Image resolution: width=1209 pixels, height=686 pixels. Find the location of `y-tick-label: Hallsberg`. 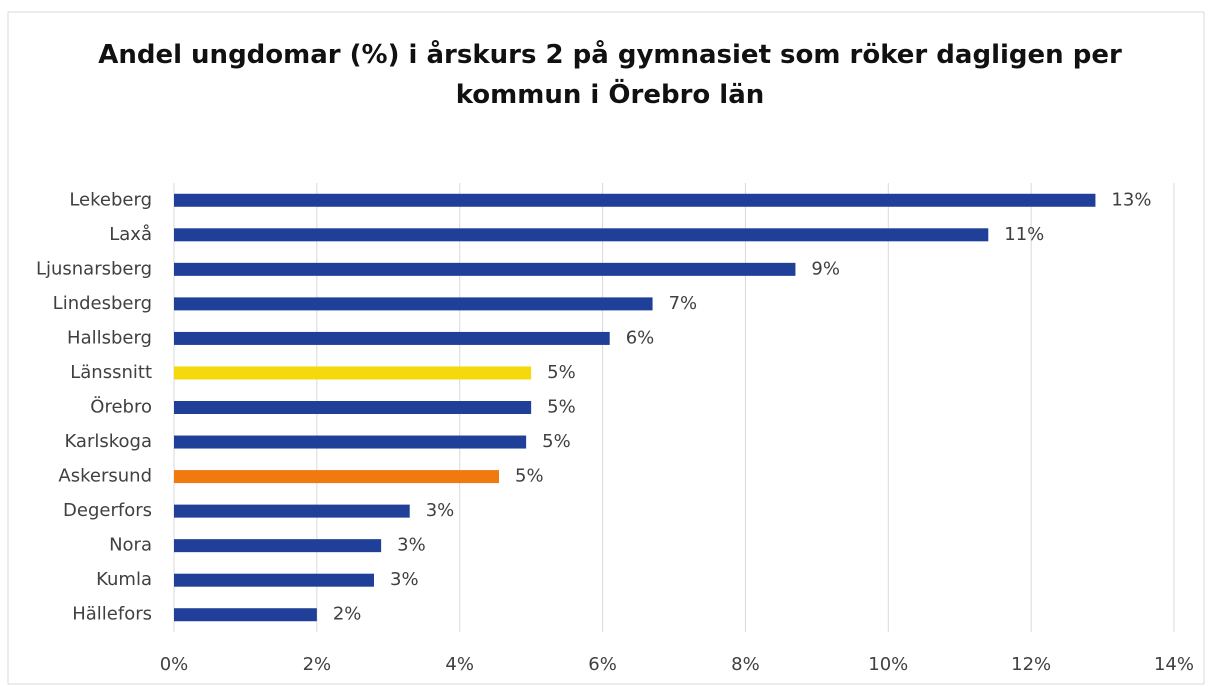

y-tick-label: Hallsberg is located at coordinates (109, 337).